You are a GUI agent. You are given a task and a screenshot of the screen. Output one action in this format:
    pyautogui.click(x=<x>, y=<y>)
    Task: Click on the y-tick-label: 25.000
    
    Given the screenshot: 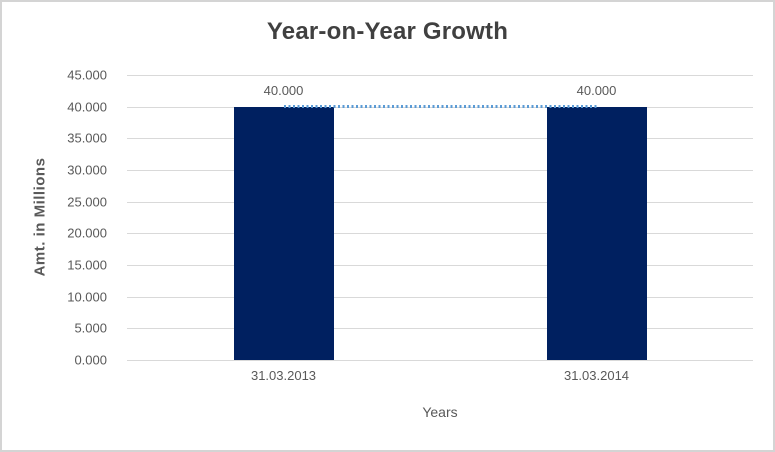 What is the action you would take?
    pyautogui.click(x=87, y=202)
    